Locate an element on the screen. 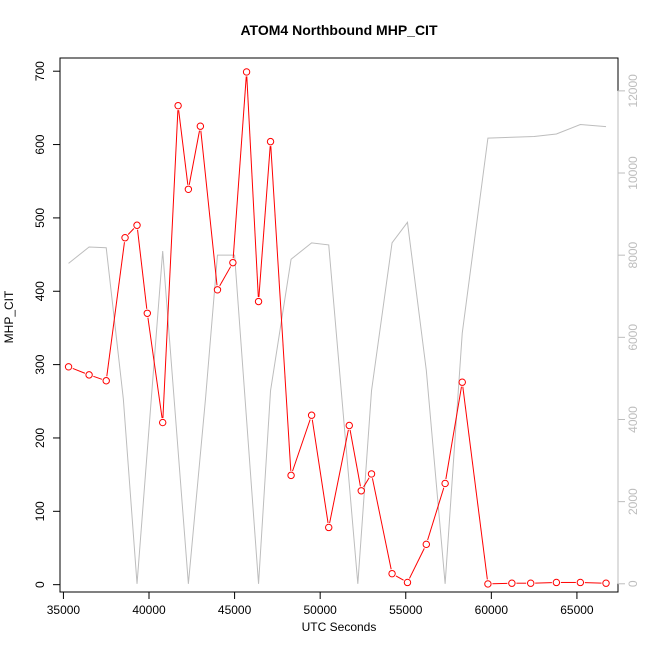 Image resolution: width=650 pixels, height=650 pixels. x-tick-label: 45000 is located at coordinates (235, 610).